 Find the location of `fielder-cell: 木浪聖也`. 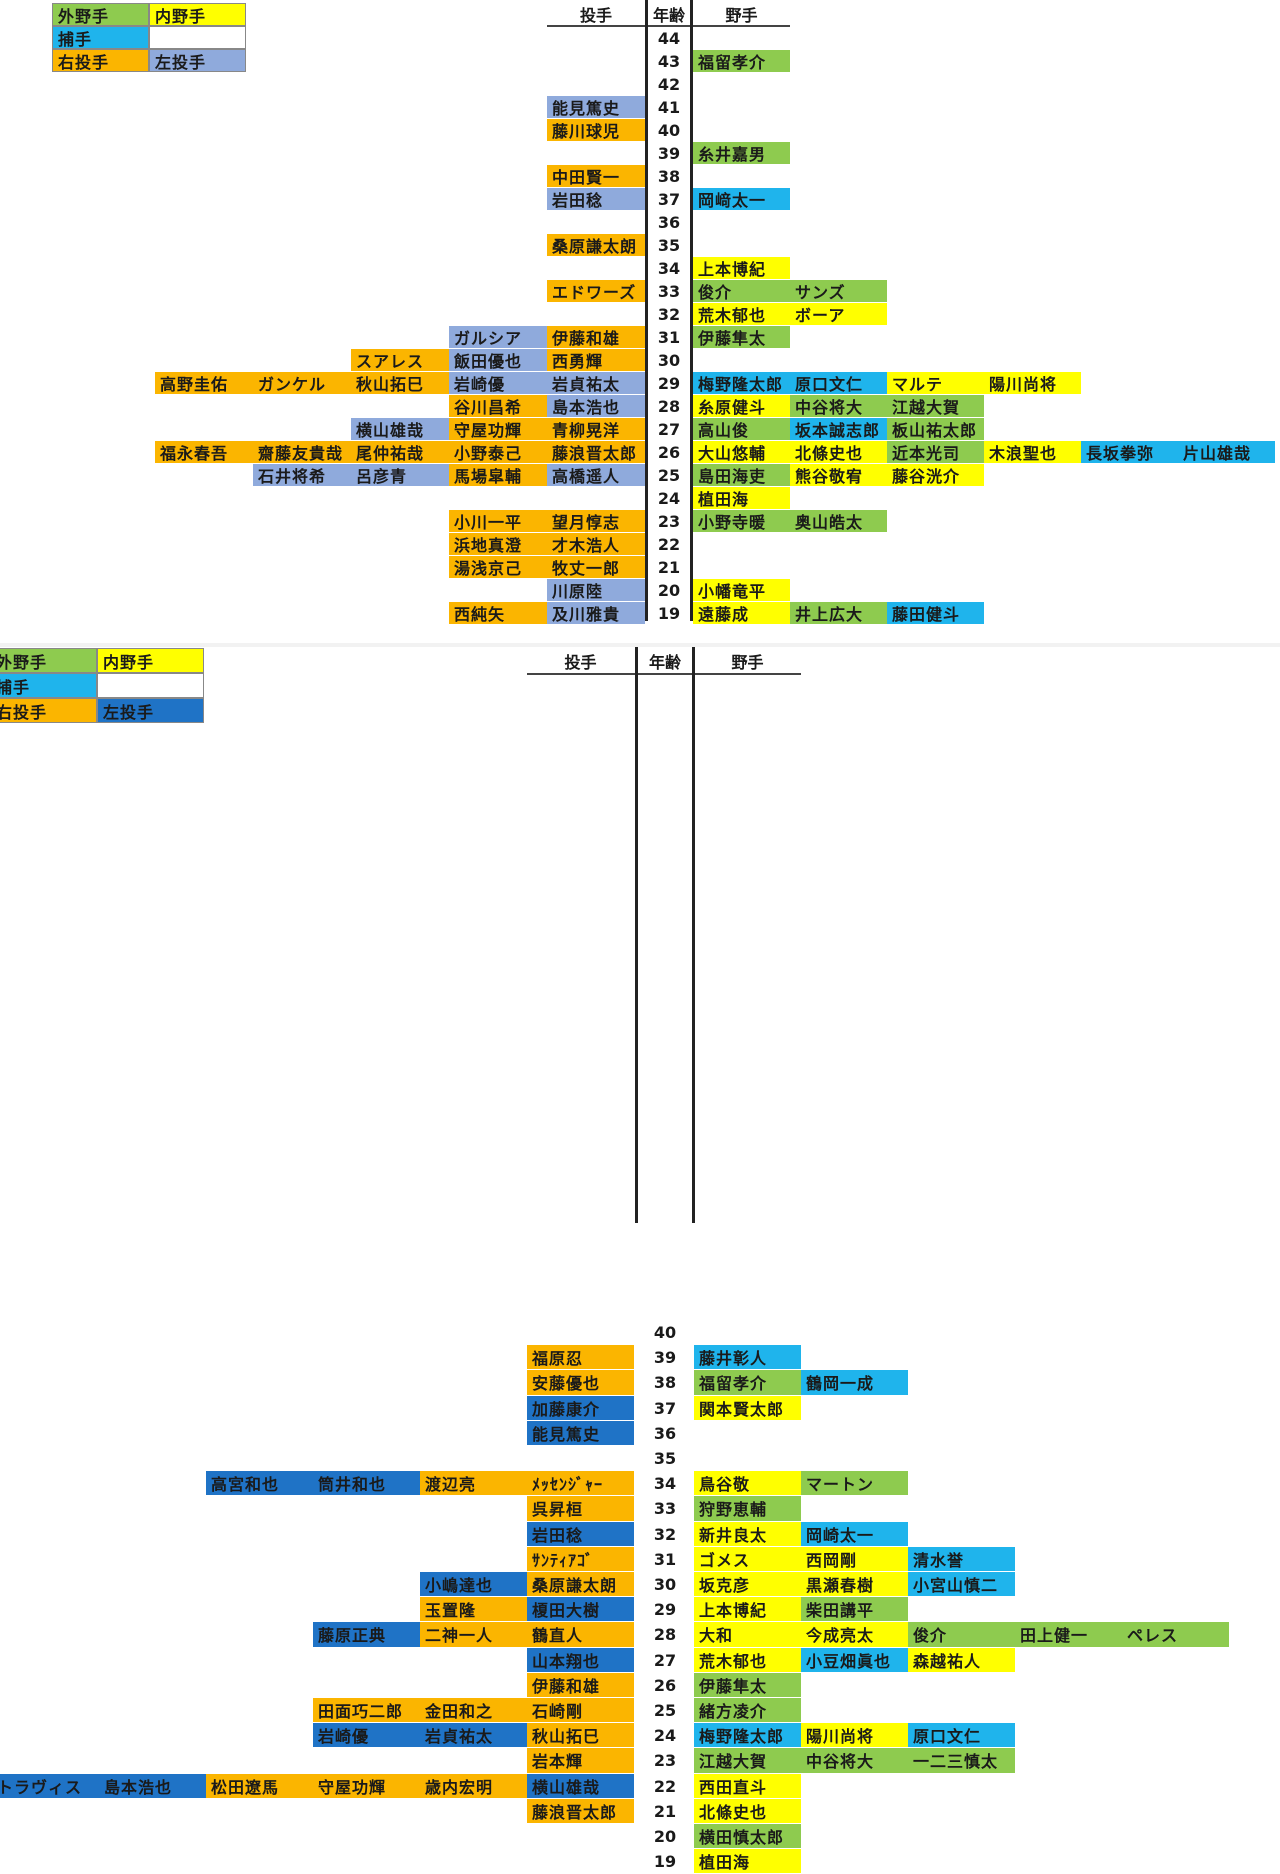

fielder-cell: 木浪聖也 is located at coordinates (1032, 452).